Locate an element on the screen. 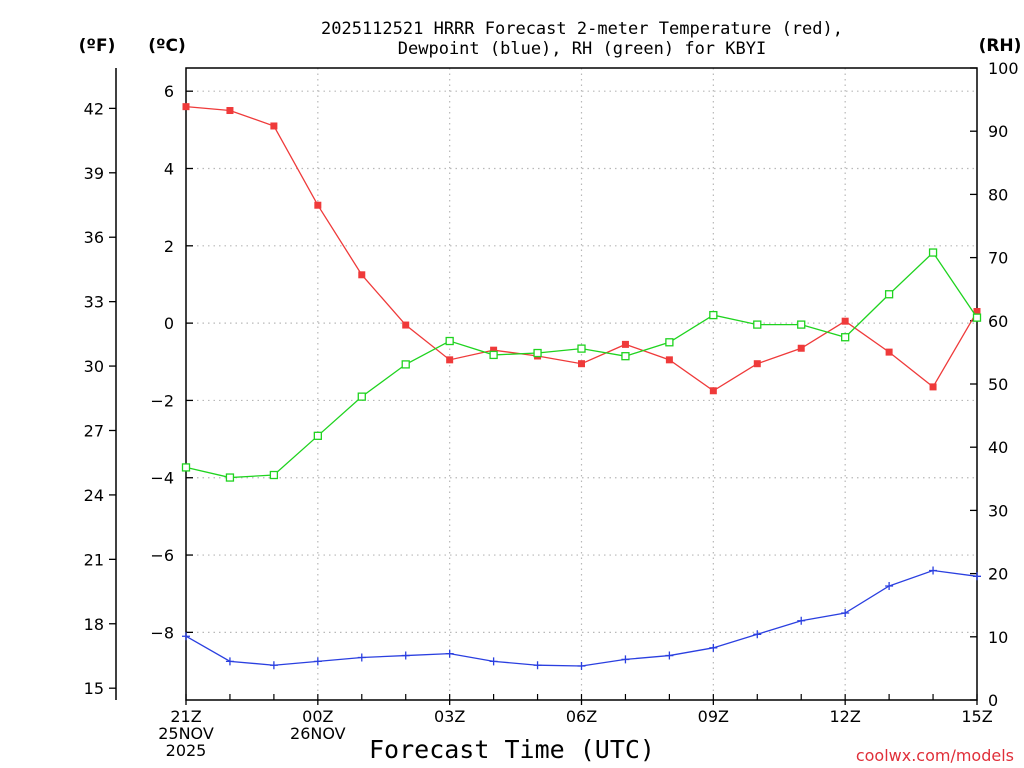 This screenshot has height=768, width=1024. rh-tick-label: 40 is located at coordinates (998, 447).